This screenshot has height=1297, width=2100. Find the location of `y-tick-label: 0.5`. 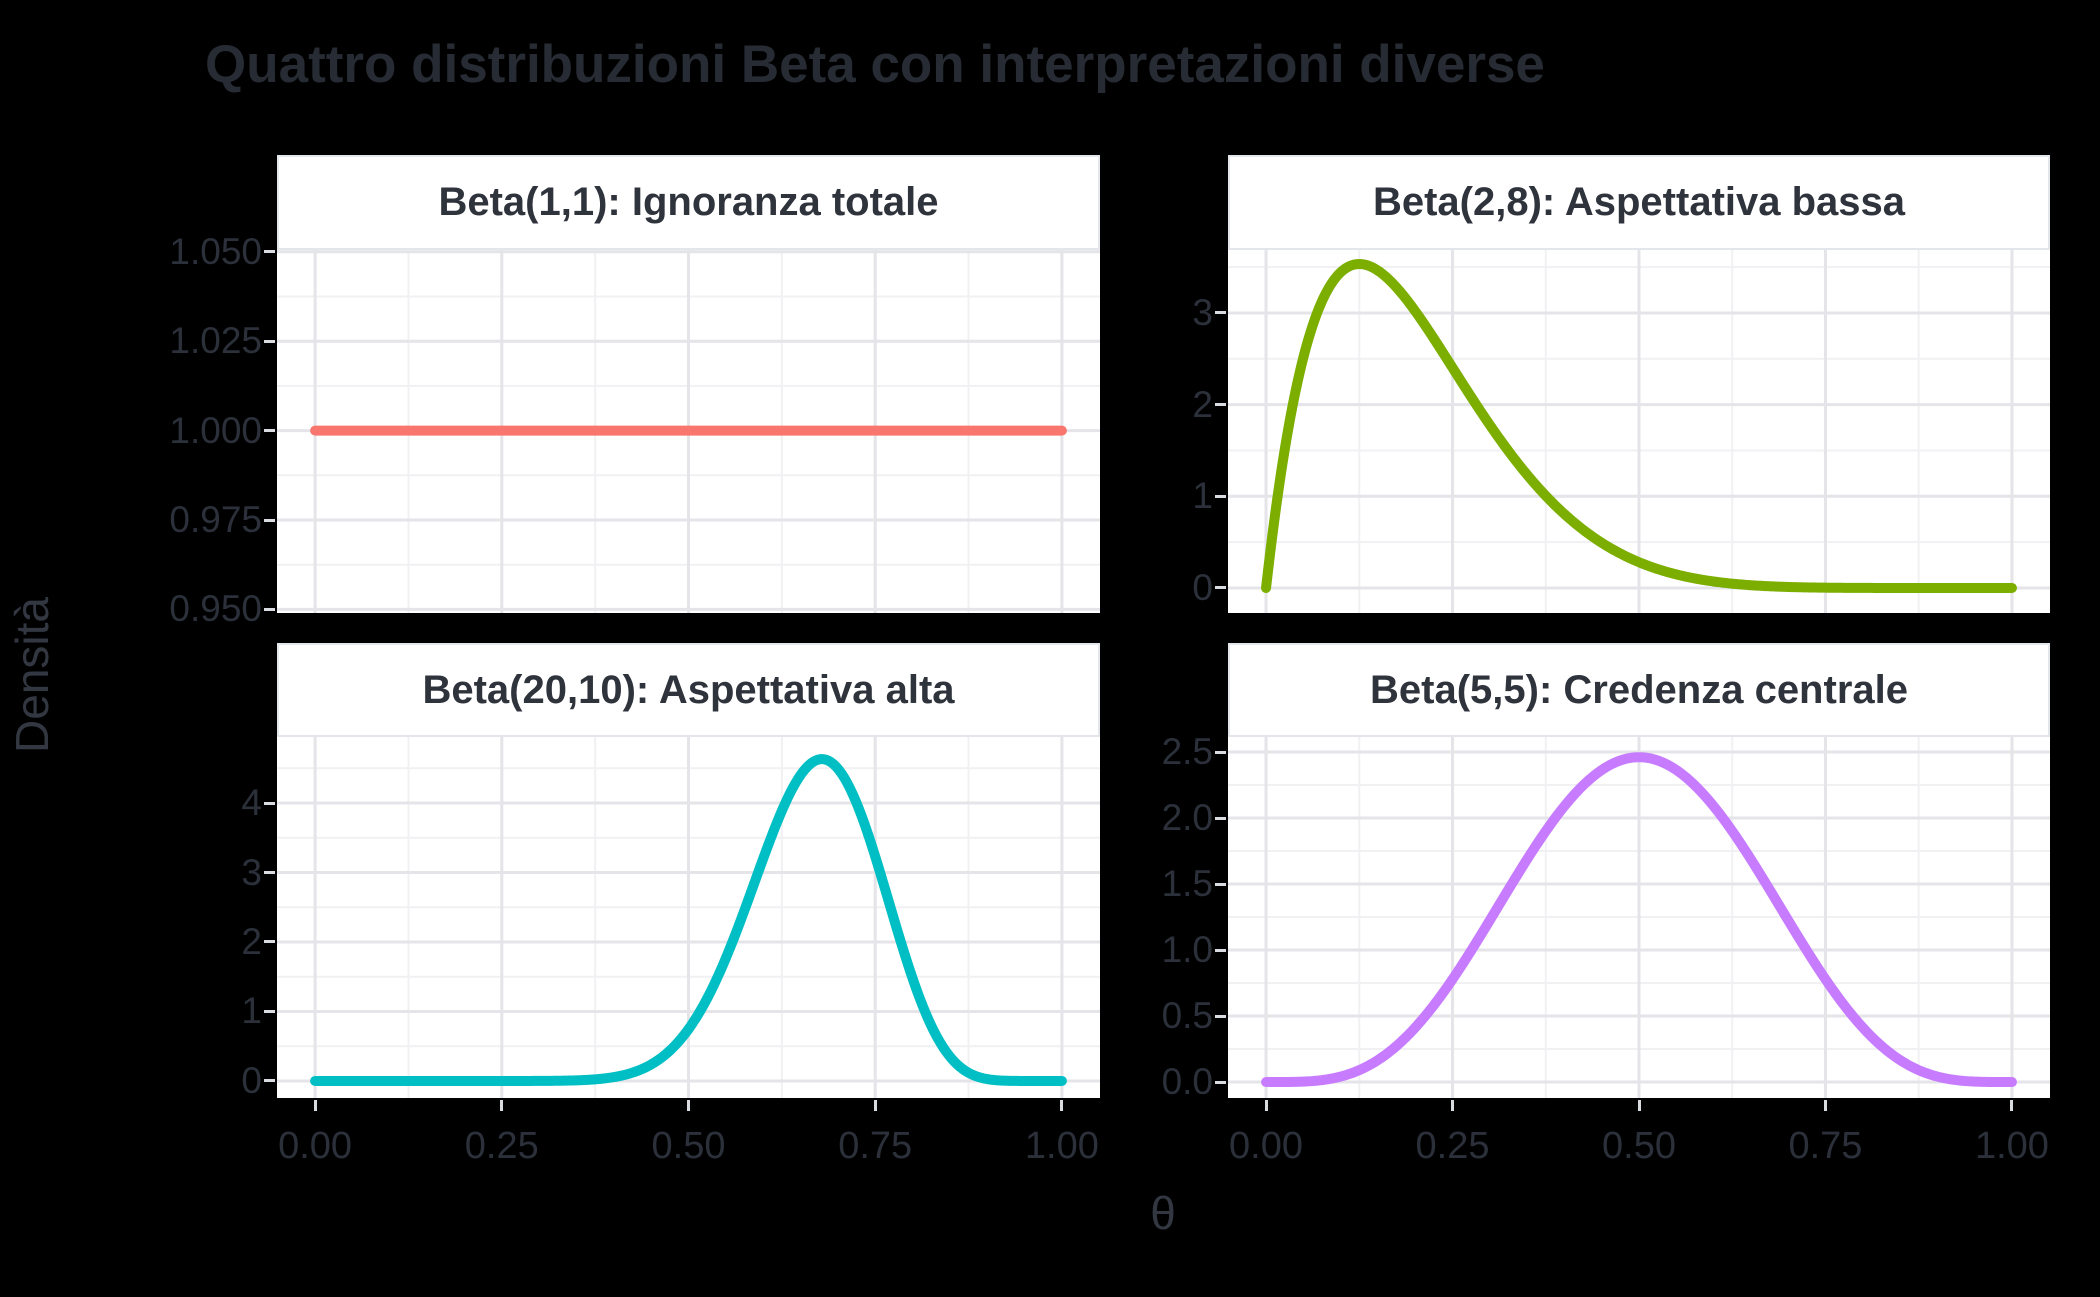

y-tick-label: 0.5 is located at coordinates (1187, 1016).